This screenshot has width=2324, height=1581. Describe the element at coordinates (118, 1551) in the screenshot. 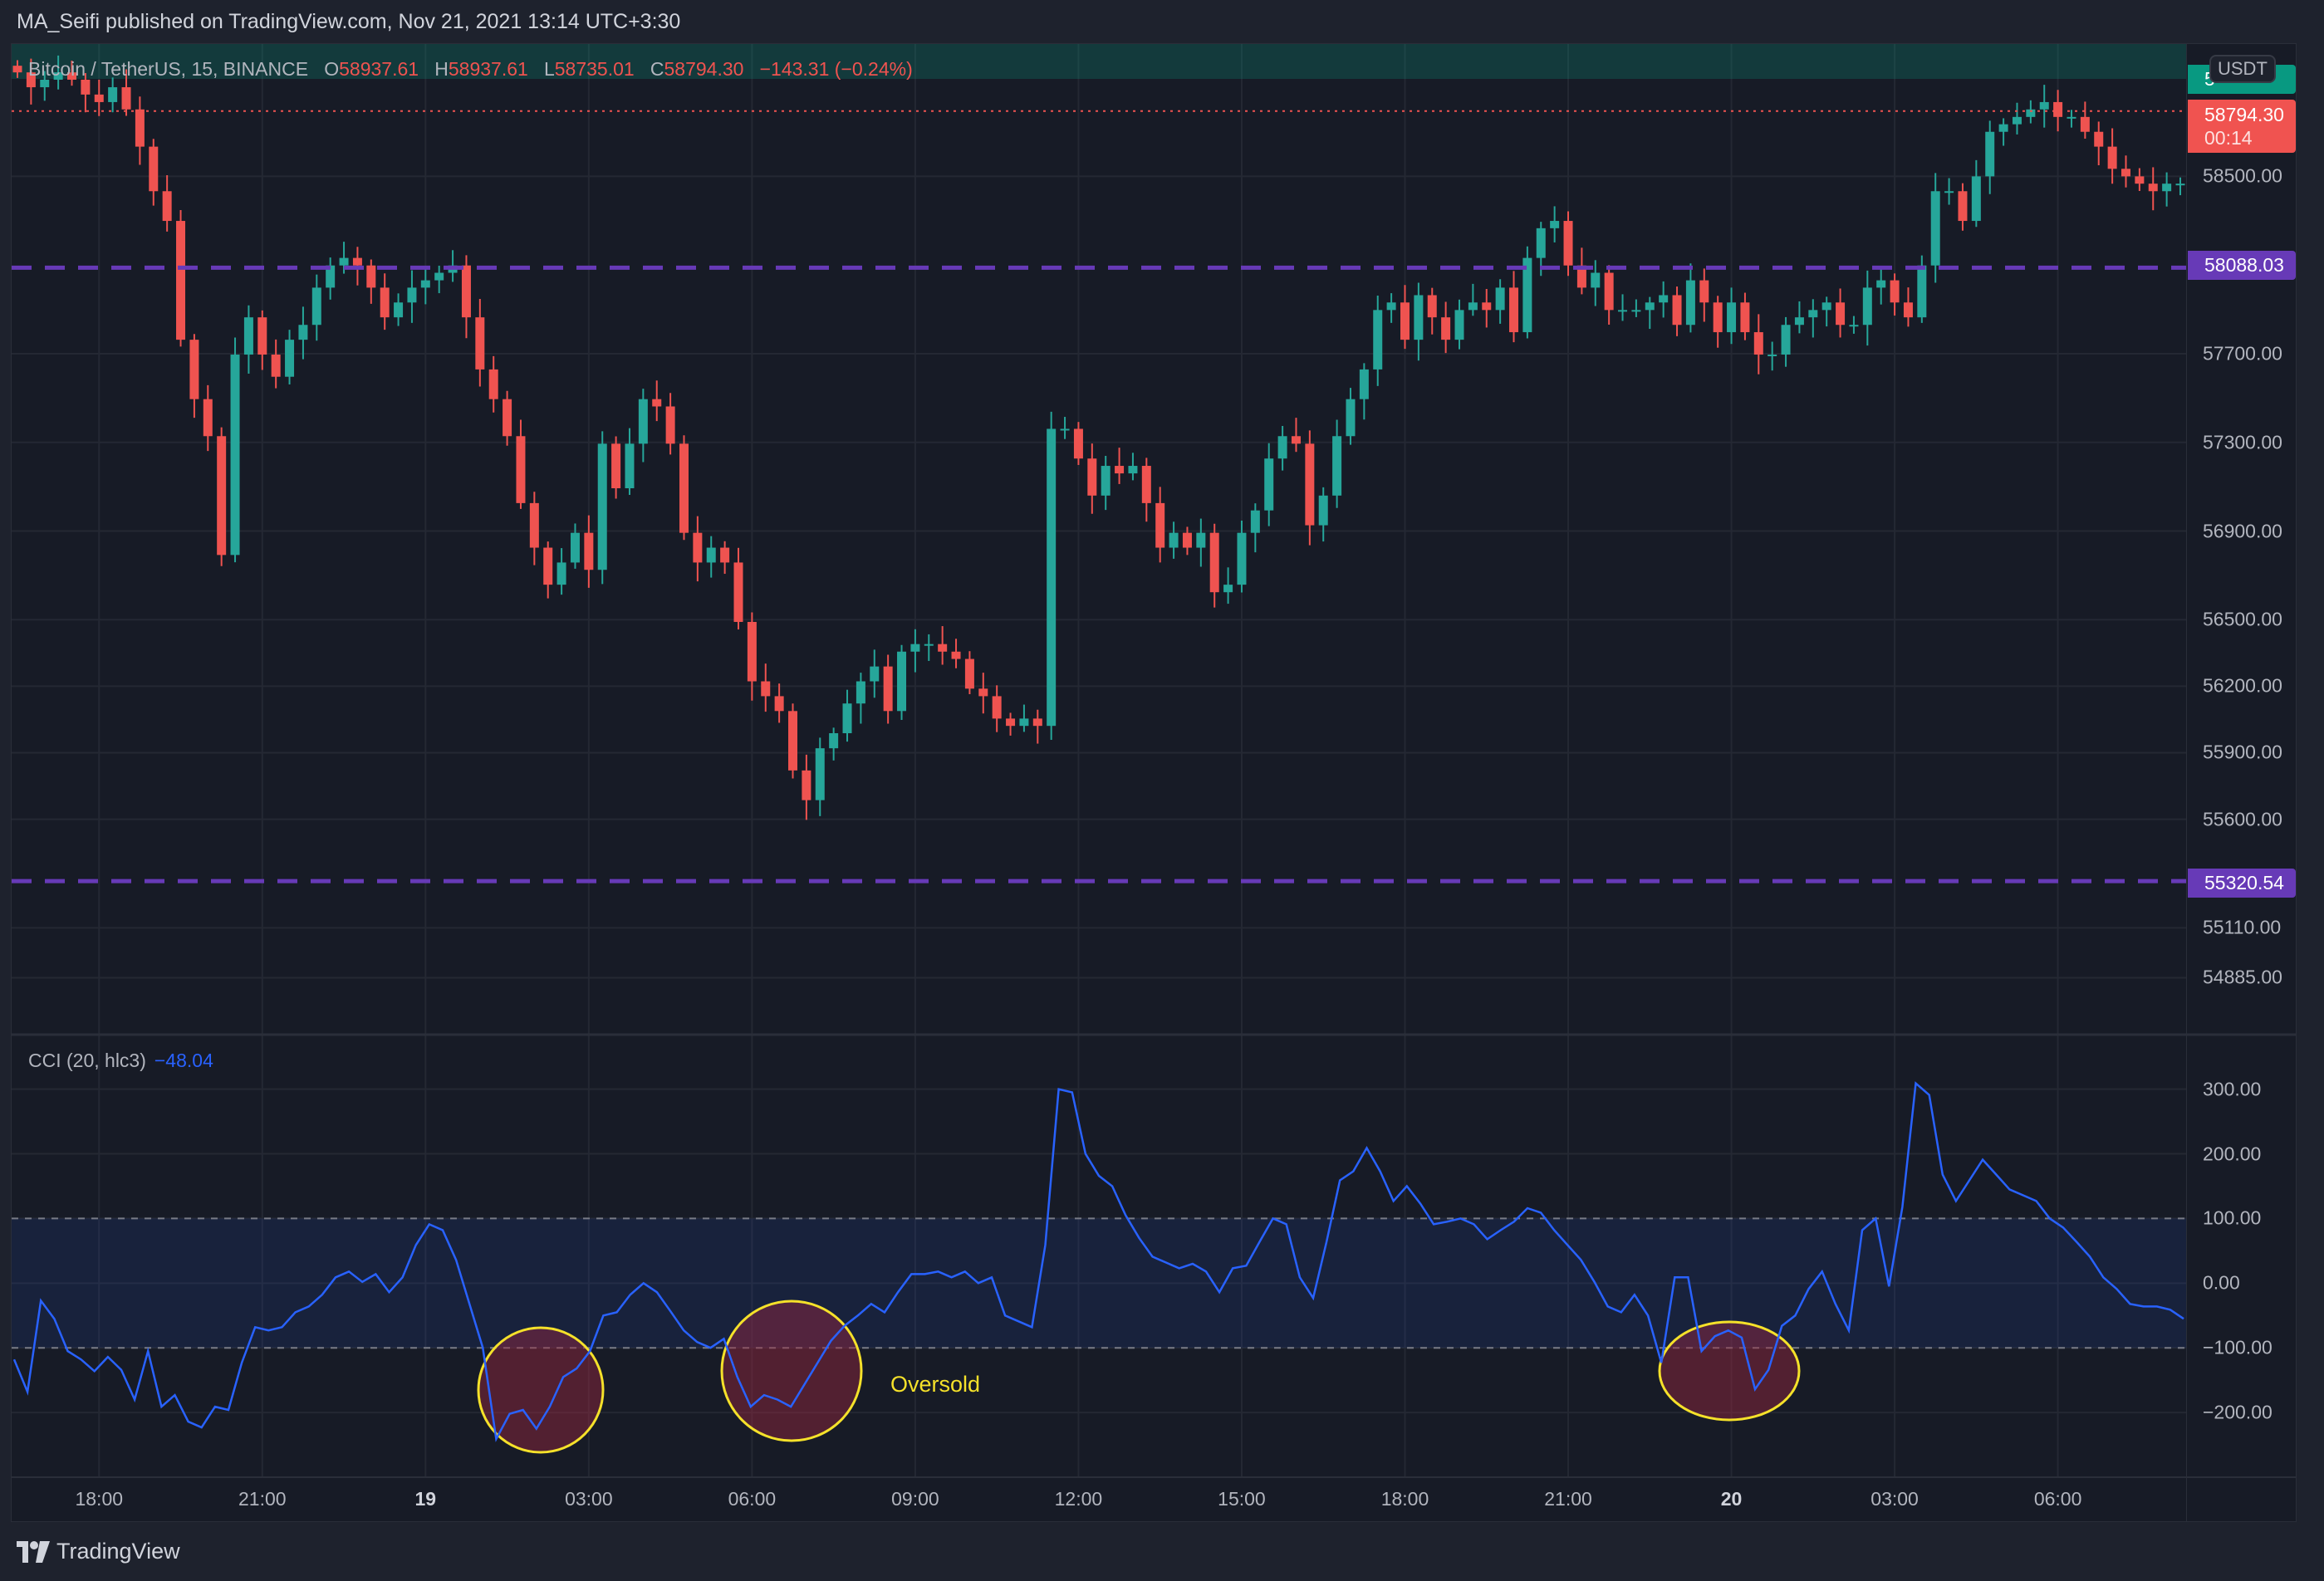

I see `brand-name: TradingView` at that location.